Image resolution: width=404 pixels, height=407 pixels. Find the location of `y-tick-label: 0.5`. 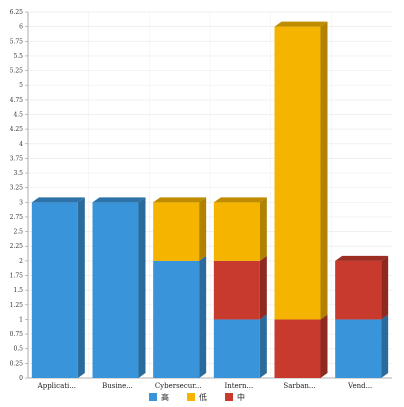

y-tick-label: 0.5 is located at coordinates (18, 349).